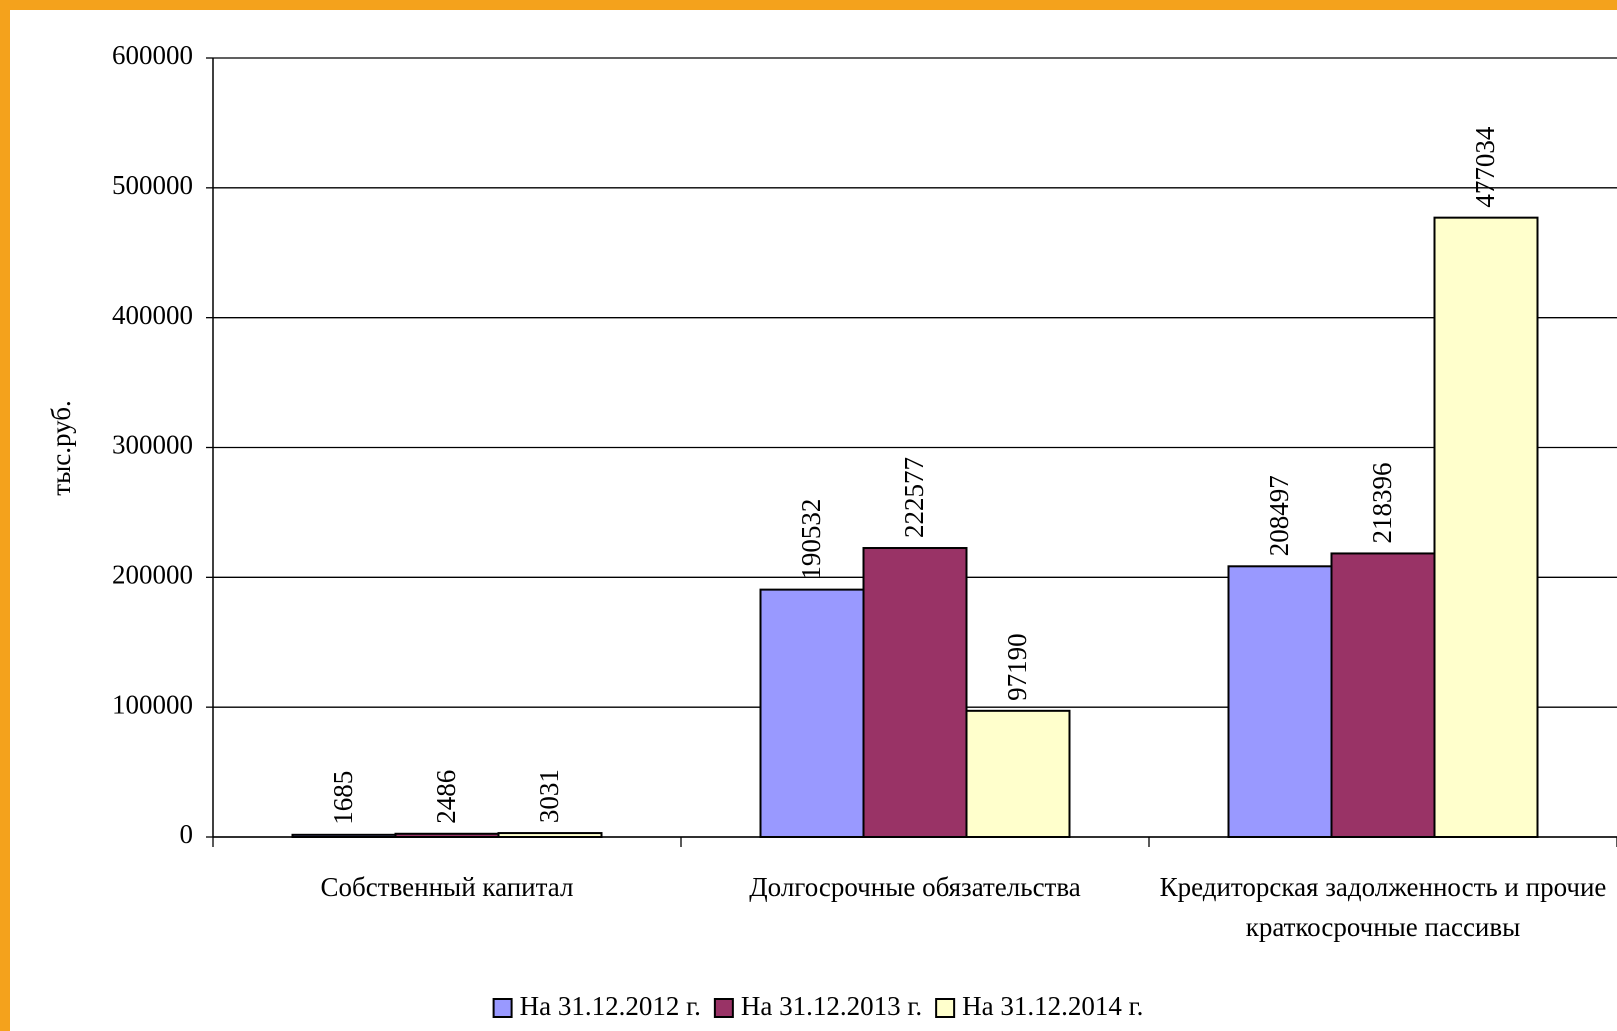  I want to click on data-label: 208497, so click(1279, 515).